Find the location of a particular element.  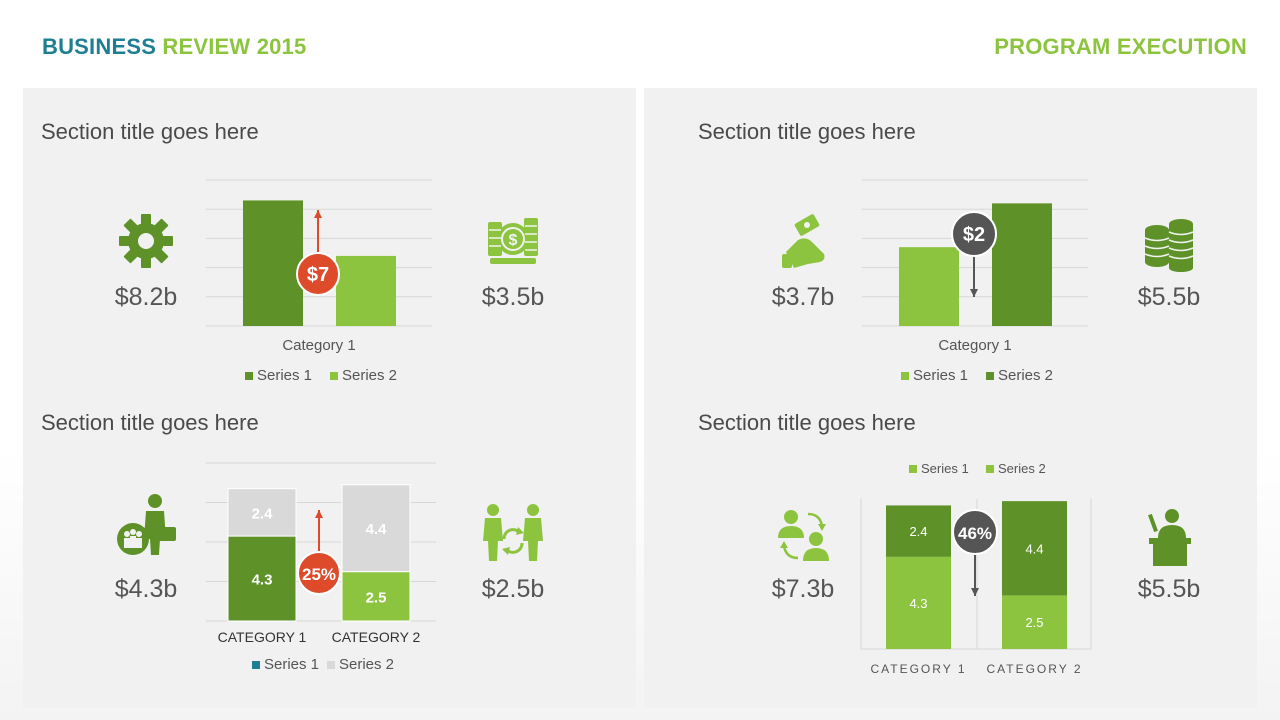

cash-hand-icon is located at coordinates (803, 241).